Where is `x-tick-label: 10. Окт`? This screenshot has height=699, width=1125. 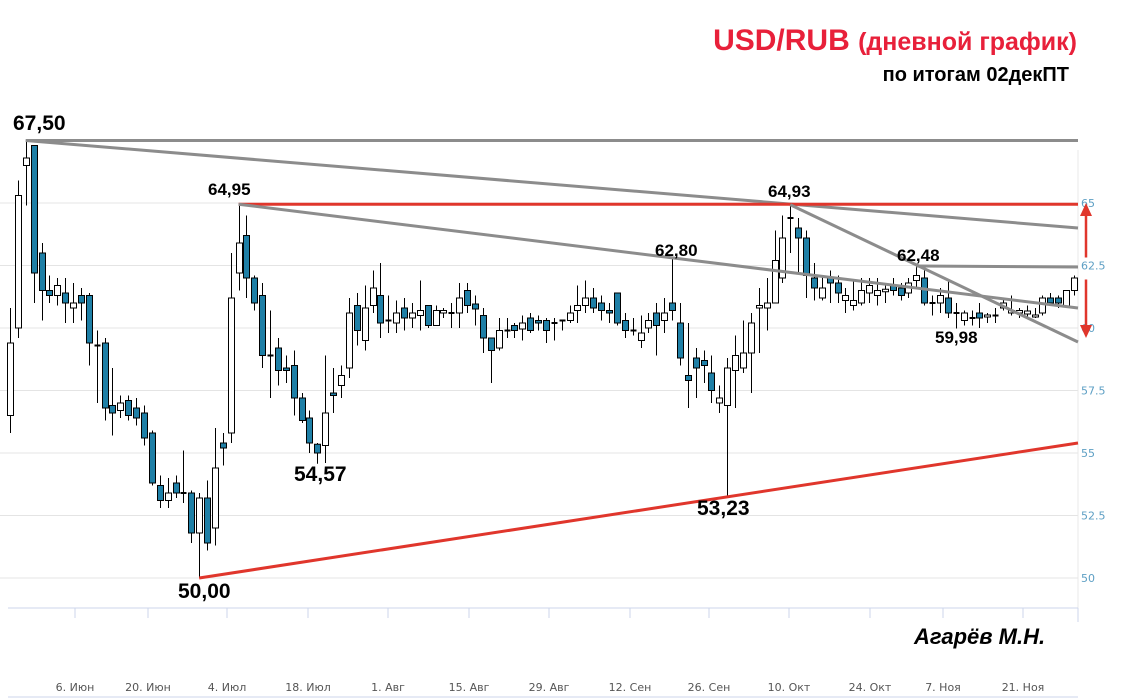
x-tick-label: 10. Окт is located at coordinates (789, 687).